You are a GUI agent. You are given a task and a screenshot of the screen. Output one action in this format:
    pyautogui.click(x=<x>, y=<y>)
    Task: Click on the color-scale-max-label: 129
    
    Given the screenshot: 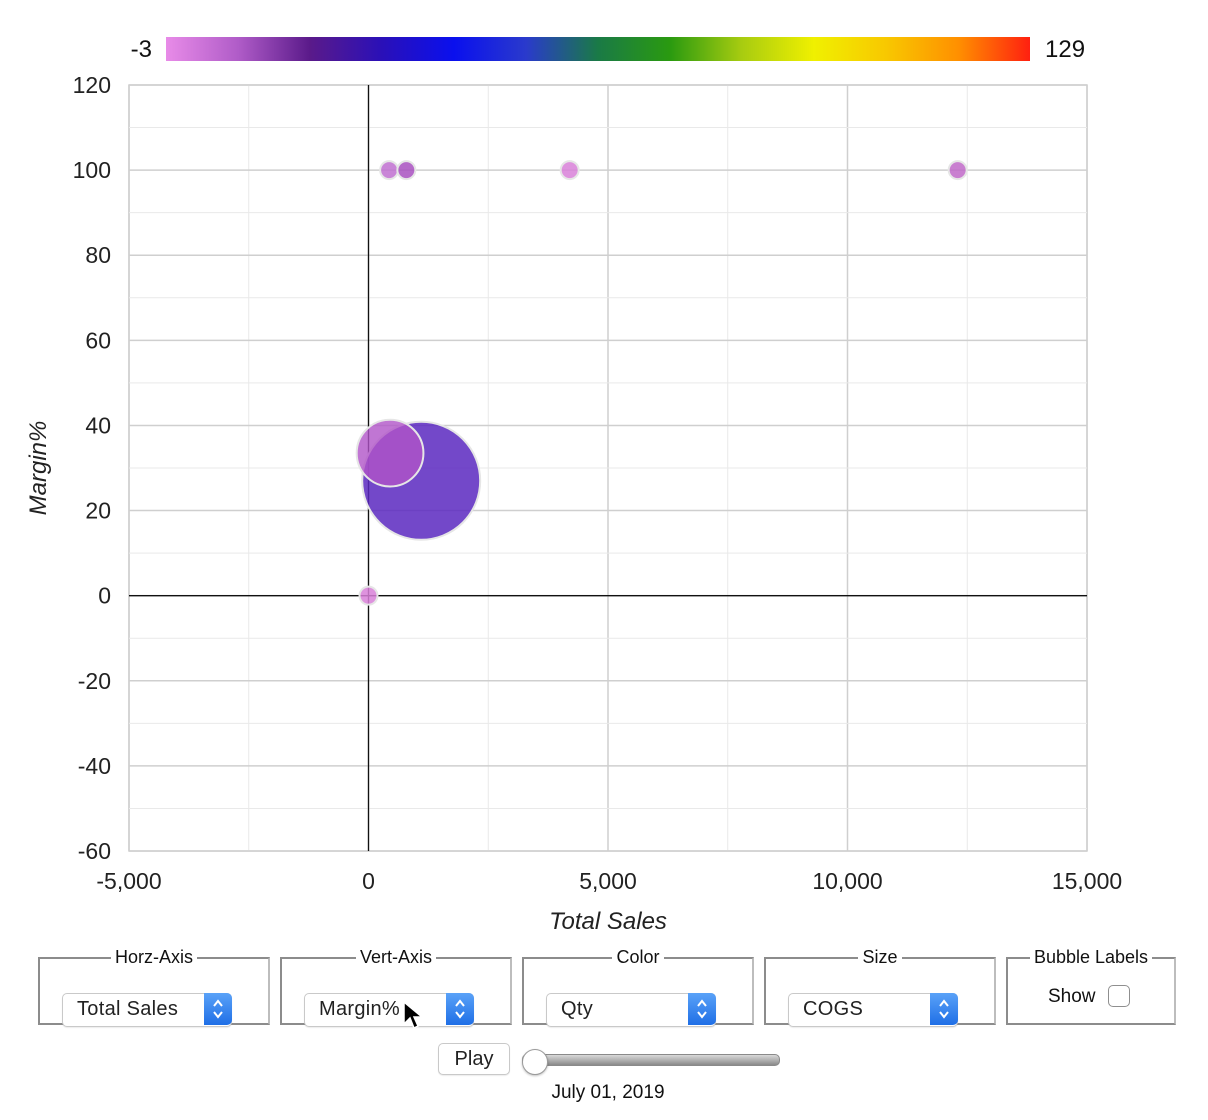 What is the action you would take?
    pyautogui.click(x=1065, y=49)
    